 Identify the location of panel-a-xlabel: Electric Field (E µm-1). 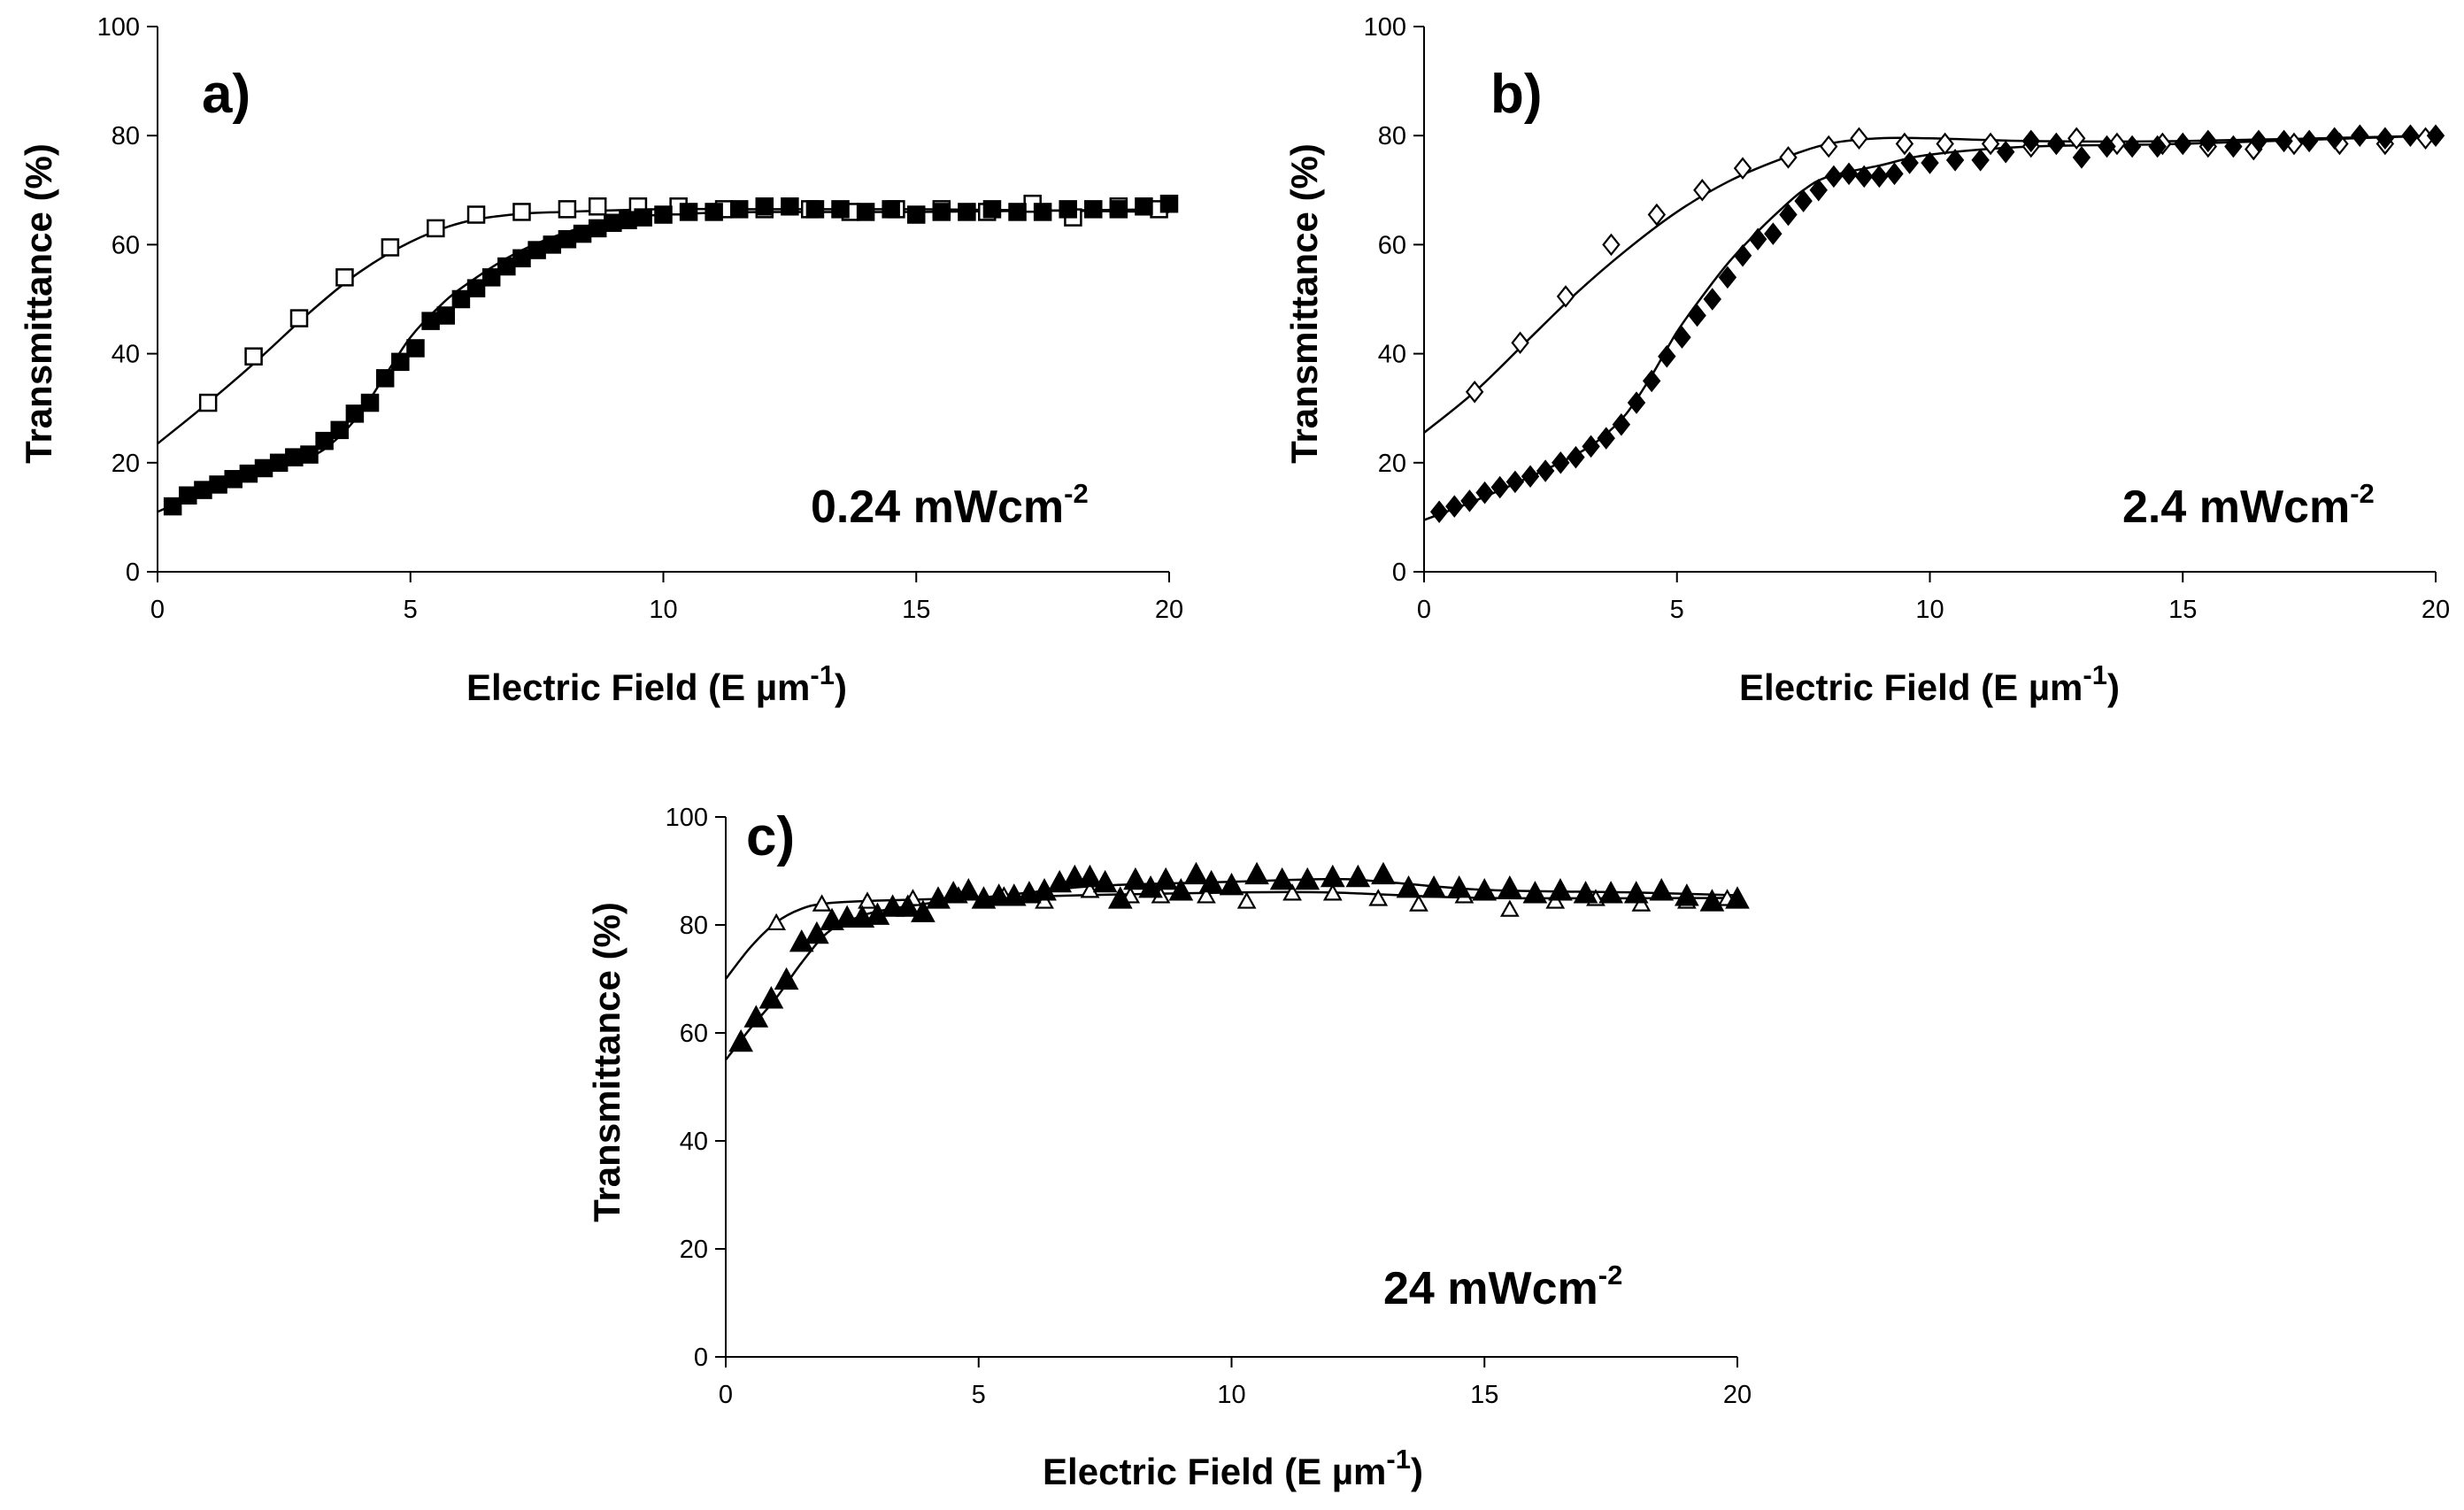
(656, 683).